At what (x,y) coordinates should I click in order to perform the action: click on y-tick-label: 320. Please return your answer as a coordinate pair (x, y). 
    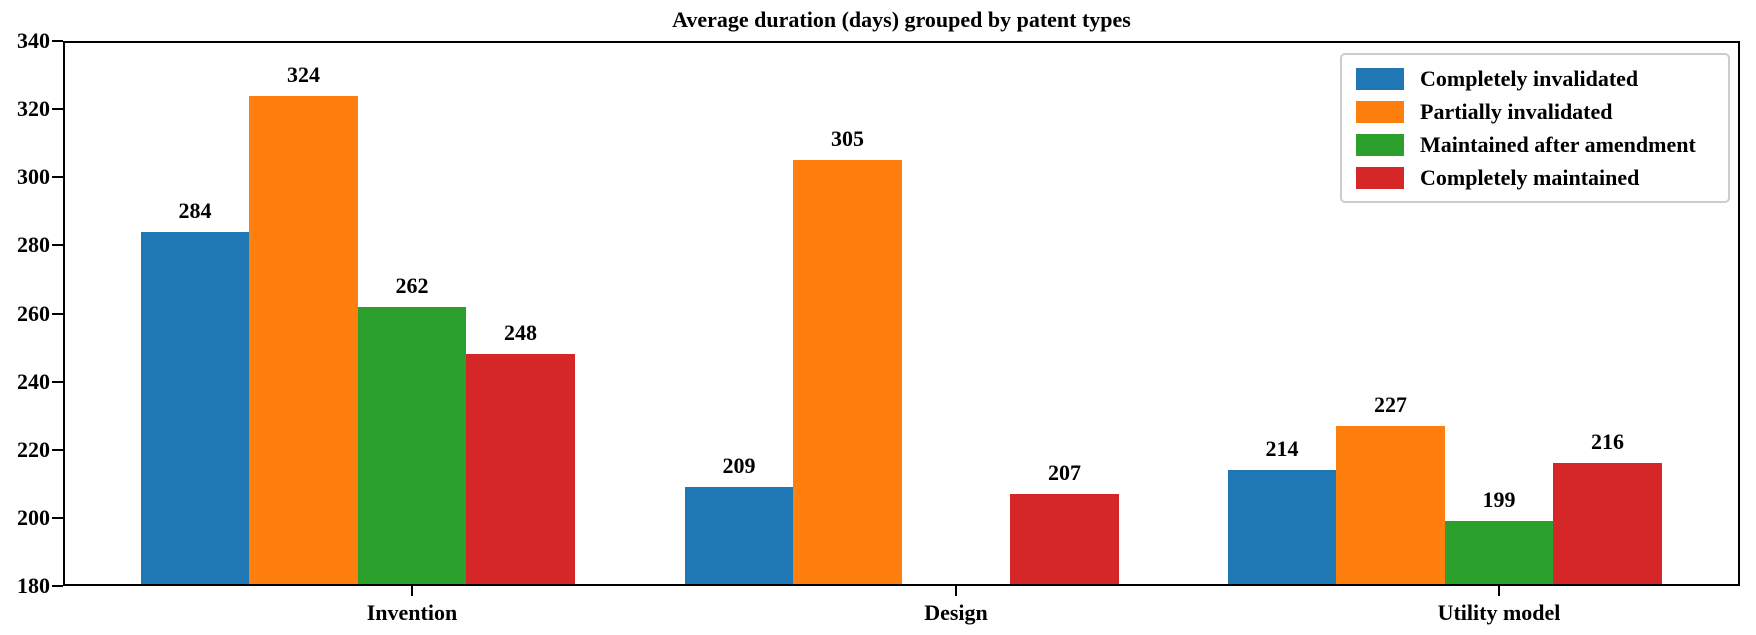
    Looking at the image, I should click on (33, 109).